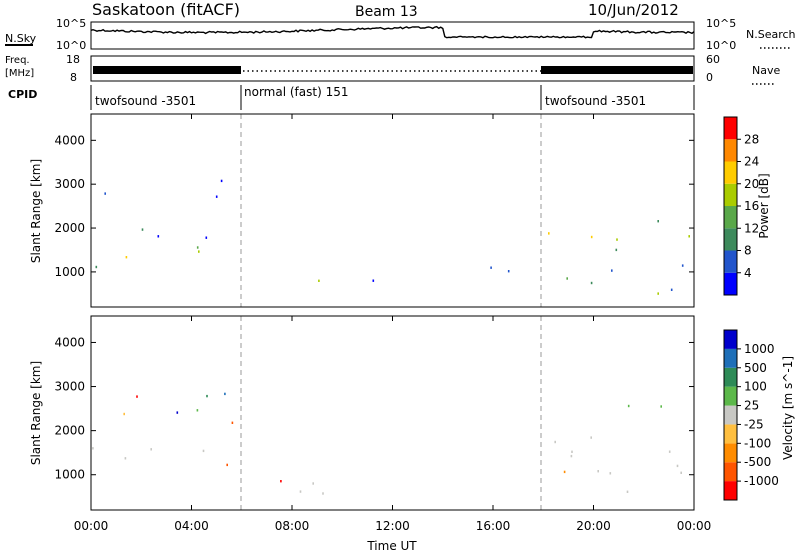 The image size is (800, 554). Describe the element at coordinates (694, 526) in the screenshot. I see `time-tick-label-6: 00:00` at that location.